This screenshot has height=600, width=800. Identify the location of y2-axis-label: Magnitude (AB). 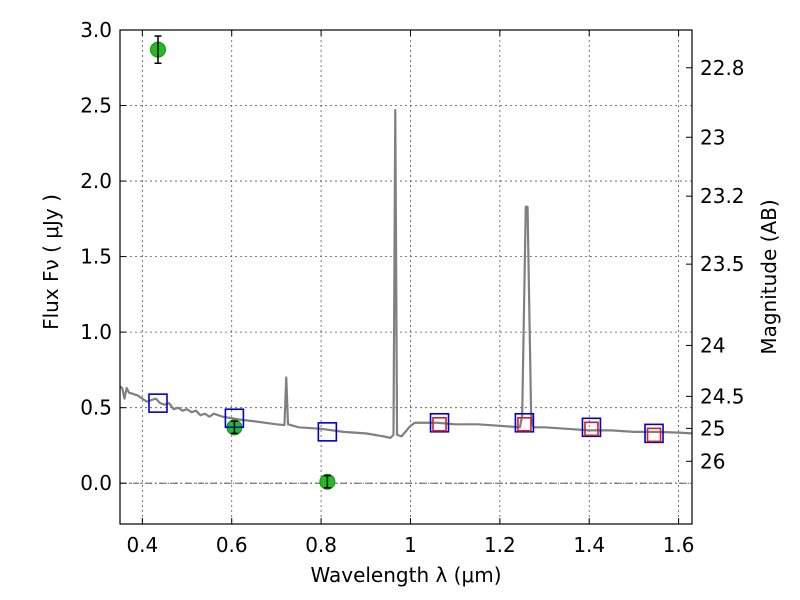
(769, 276).